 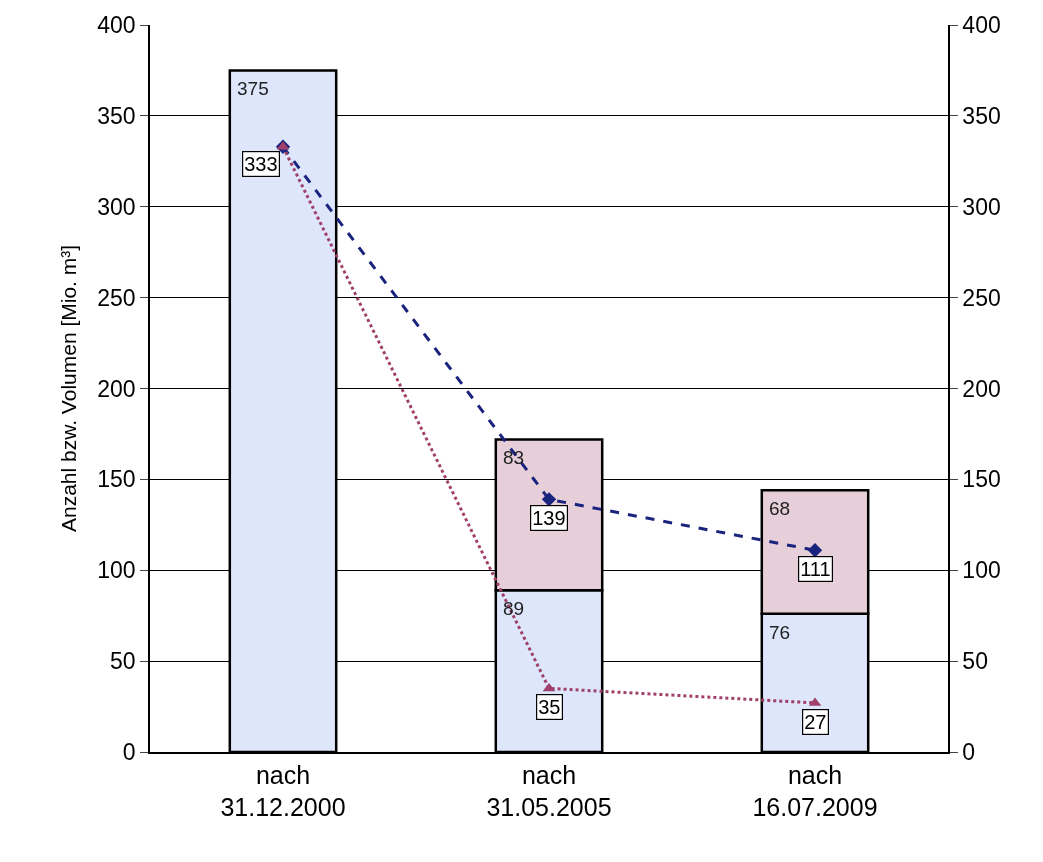 What do you see at coordinates (116, 115) in the screenshot?
I see `y-tick-label: 350` at bounding box center [116, 115].